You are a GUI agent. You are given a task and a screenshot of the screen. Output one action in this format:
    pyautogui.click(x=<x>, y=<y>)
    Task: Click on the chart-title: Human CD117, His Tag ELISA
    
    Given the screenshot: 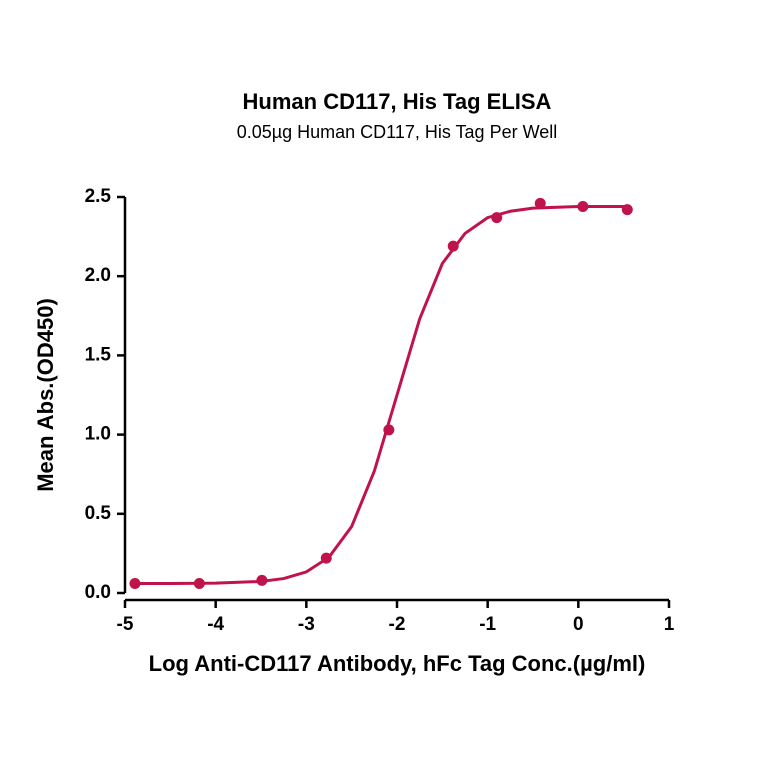 What is the action you would take?
    pyautogui.click(x=397, y=101)
    